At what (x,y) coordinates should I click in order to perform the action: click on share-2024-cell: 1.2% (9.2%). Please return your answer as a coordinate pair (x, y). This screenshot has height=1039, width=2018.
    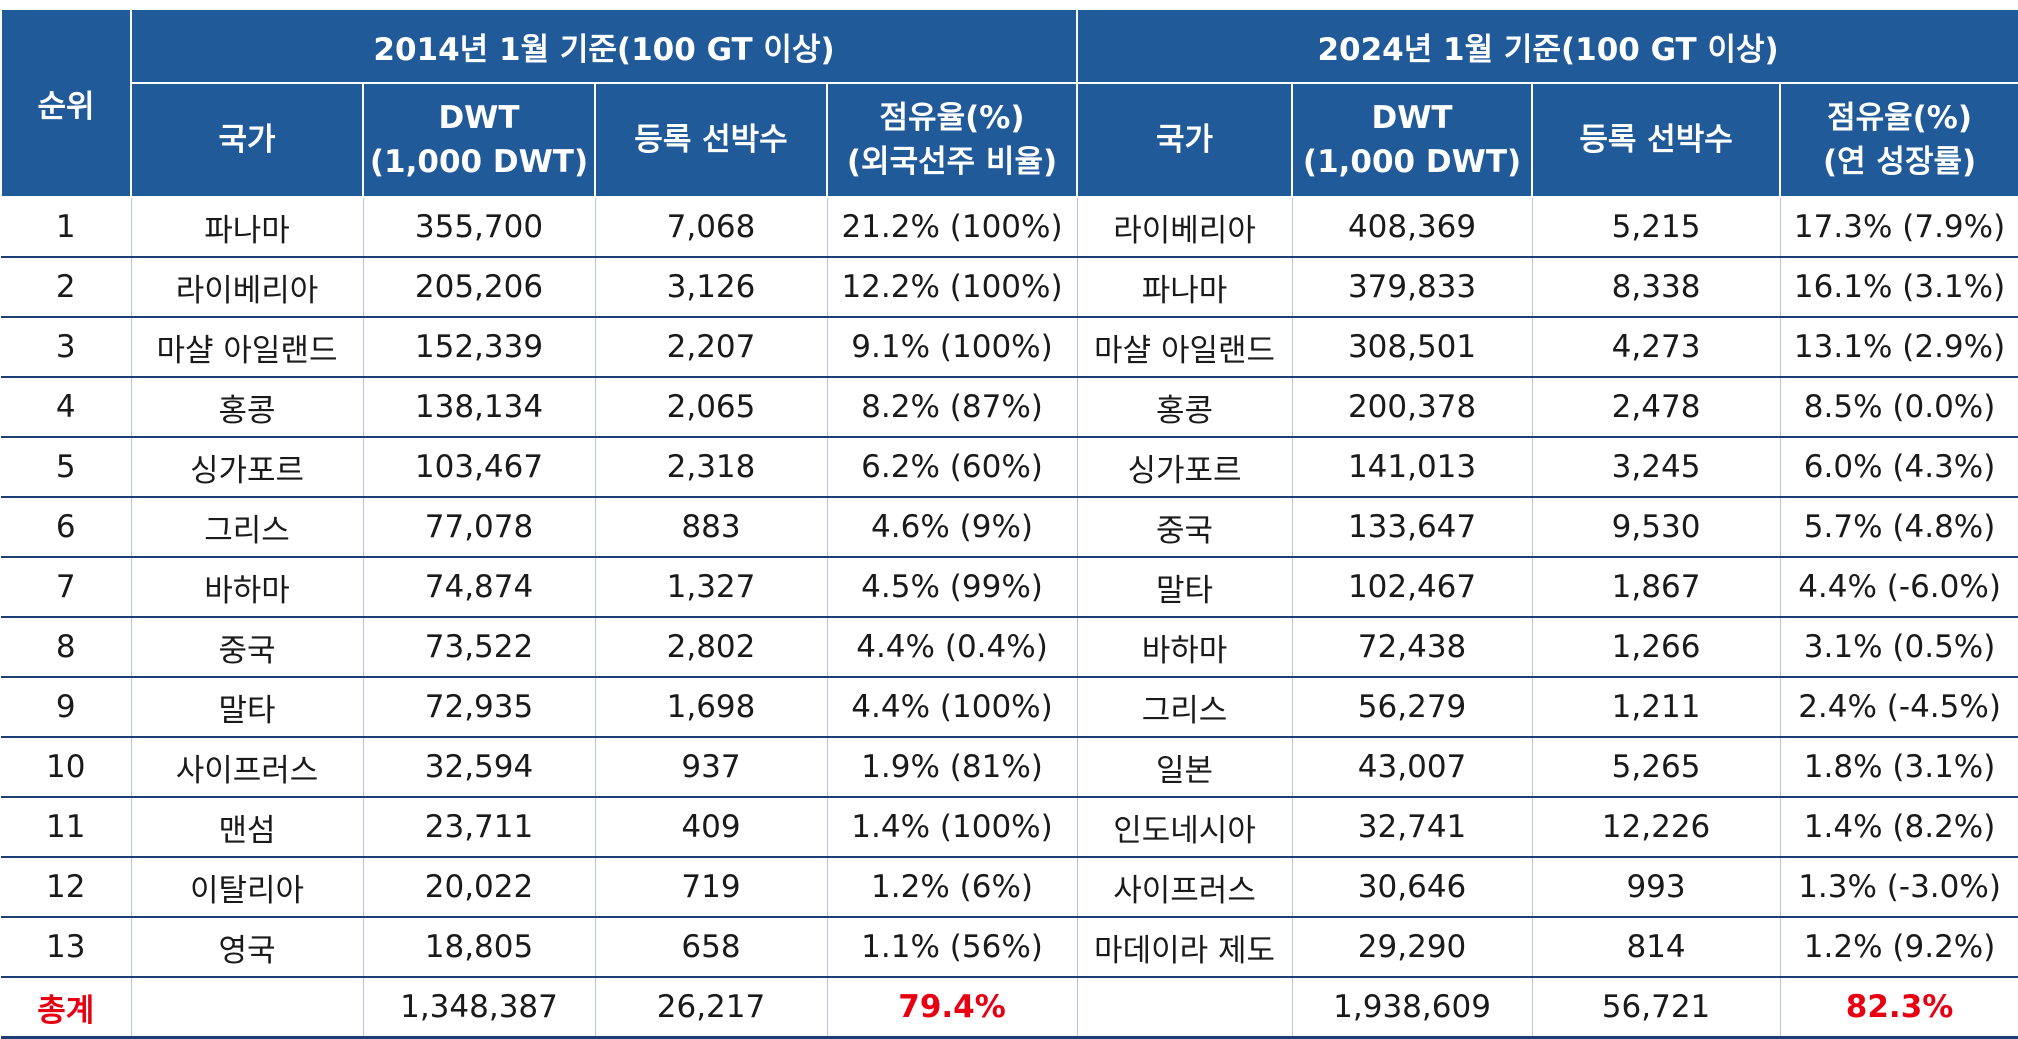
    Looking at the image, I should click on (1898, 947).